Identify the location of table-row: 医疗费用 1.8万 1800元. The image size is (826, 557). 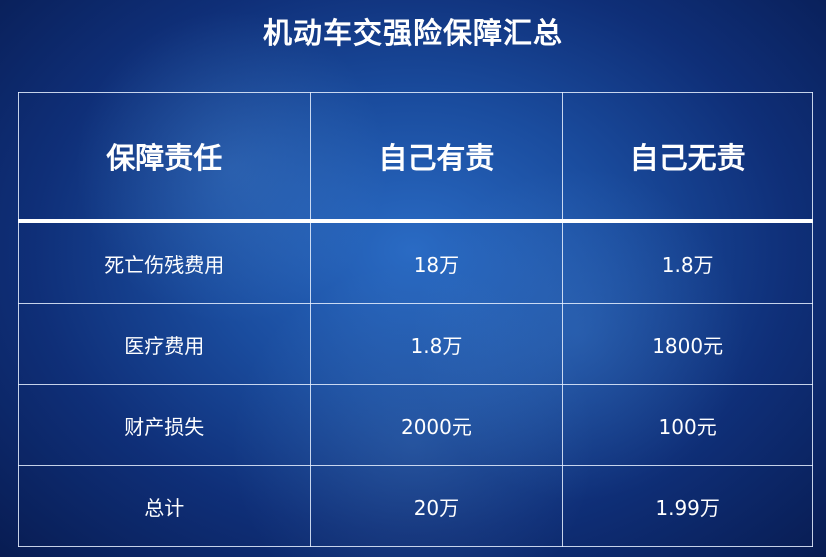
(415, 344).